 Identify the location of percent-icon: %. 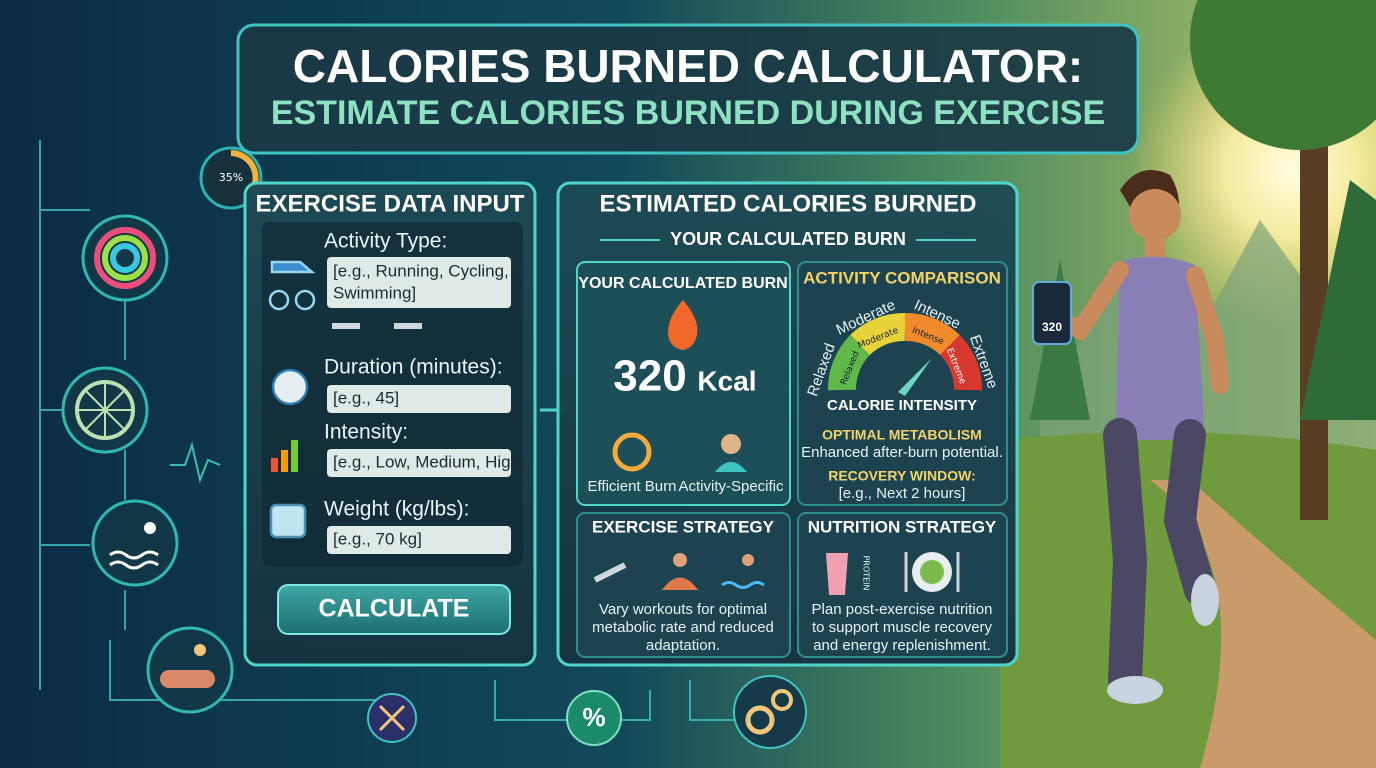
(594, 718).